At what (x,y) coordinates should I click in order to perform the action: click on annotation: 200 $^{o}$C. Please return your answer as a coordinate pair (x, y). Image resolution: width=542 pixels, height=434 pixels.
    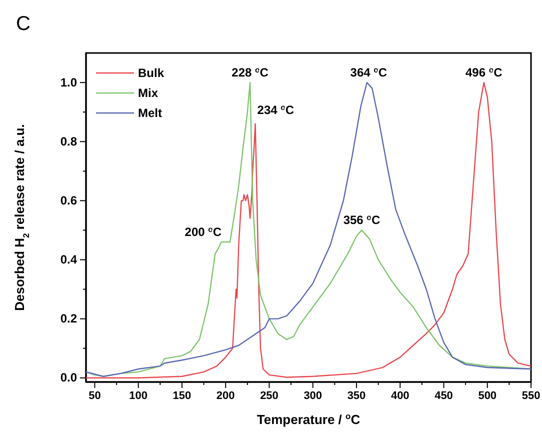
    Looking at the image, I should click on (203, 232).